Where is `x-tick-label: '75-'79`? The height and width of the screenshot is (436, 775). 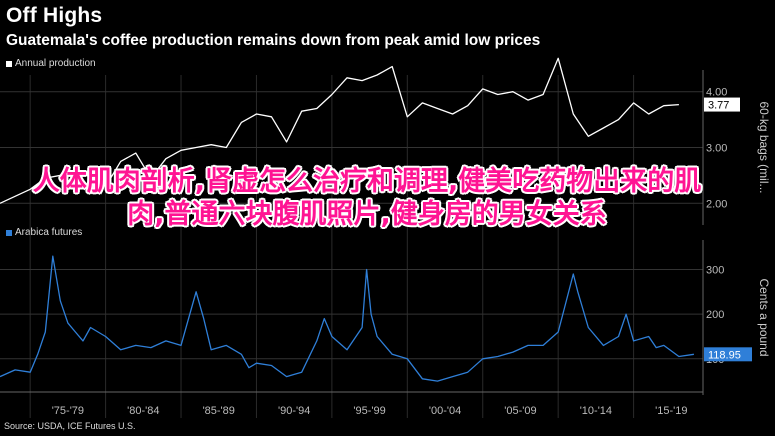
x-tick-label: '75-'79 is located at coordinates (68, 411).